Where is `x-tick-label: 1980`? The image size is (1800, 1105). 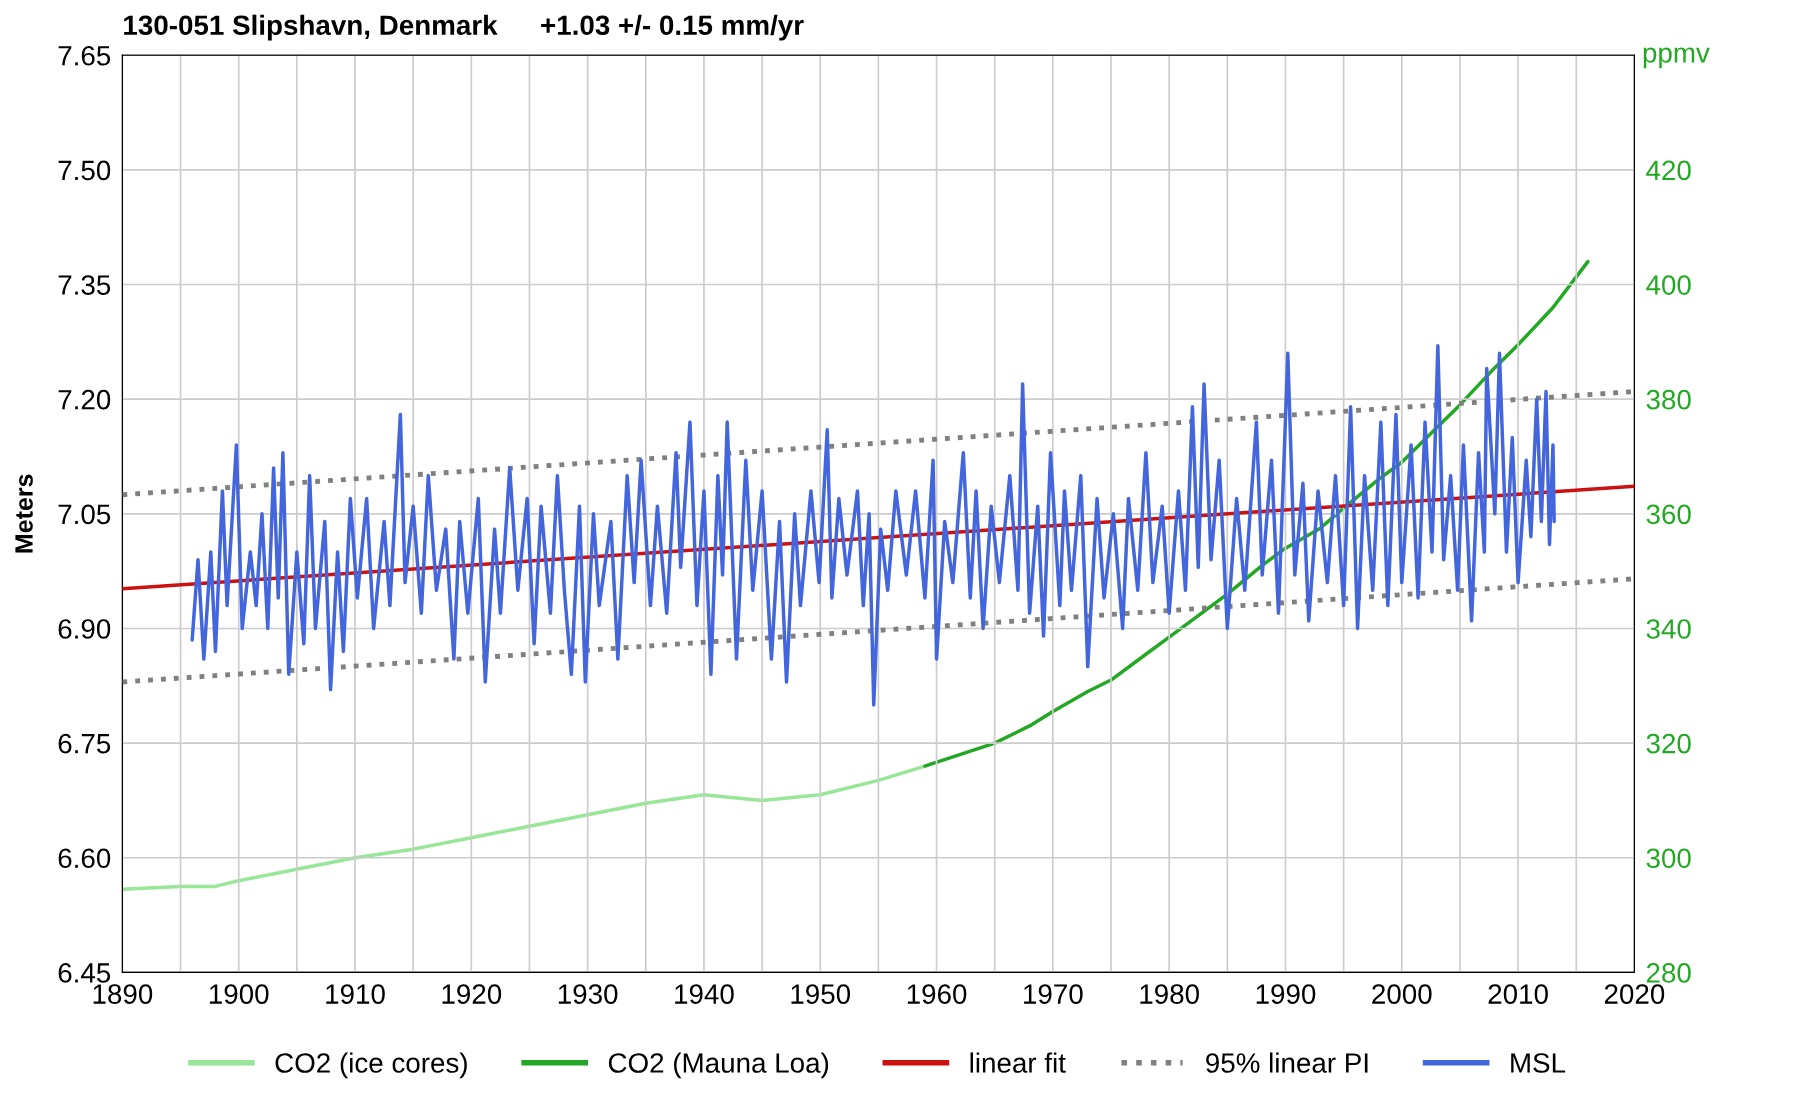
x-tick-label: 1980 is located at coordinates (1169, 994).